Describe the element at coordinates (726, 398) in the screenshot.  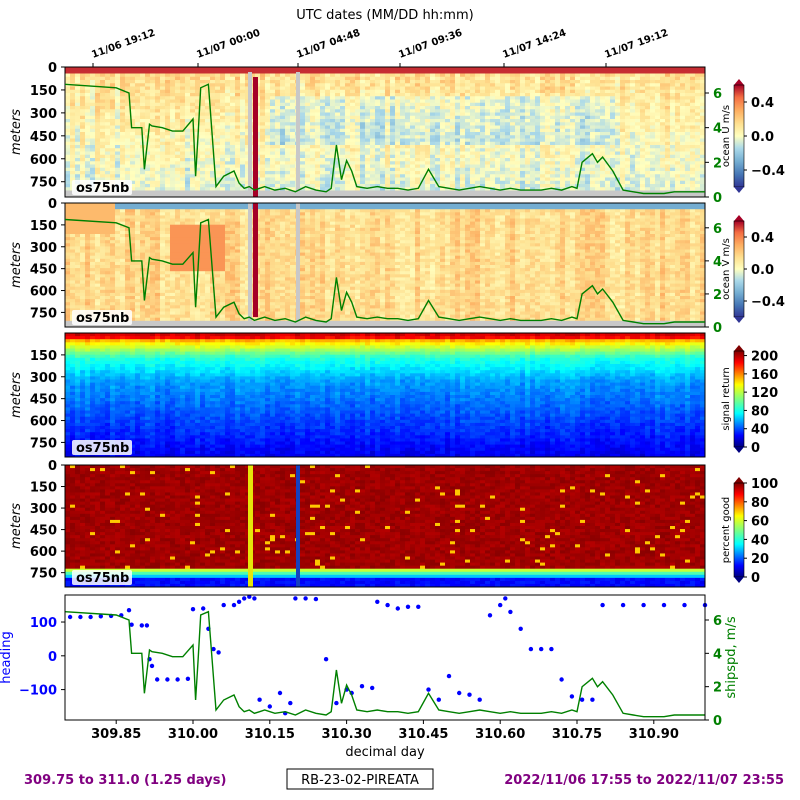
I see `colorbar-label: signal return` at that location.